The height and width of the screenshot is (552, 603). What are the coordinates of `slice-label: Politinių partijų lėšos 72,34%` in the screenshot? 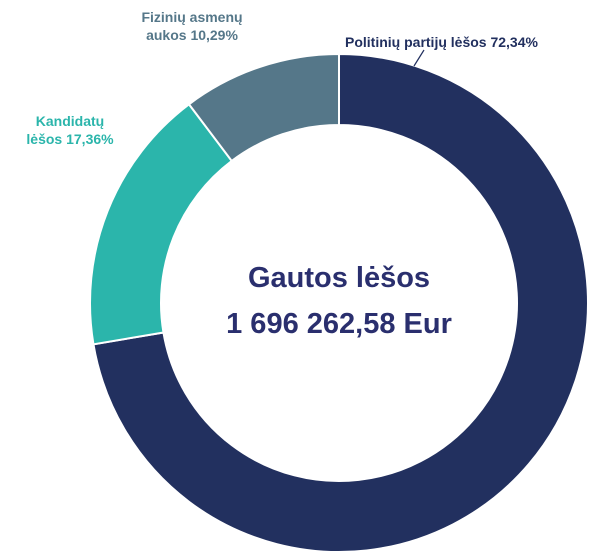 It's located at (441, 42).